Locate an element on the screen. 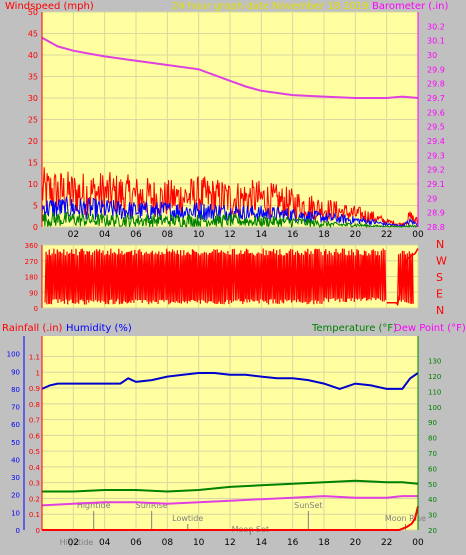  humidity-tick-label: 30 is located at coordinates (15, 478).